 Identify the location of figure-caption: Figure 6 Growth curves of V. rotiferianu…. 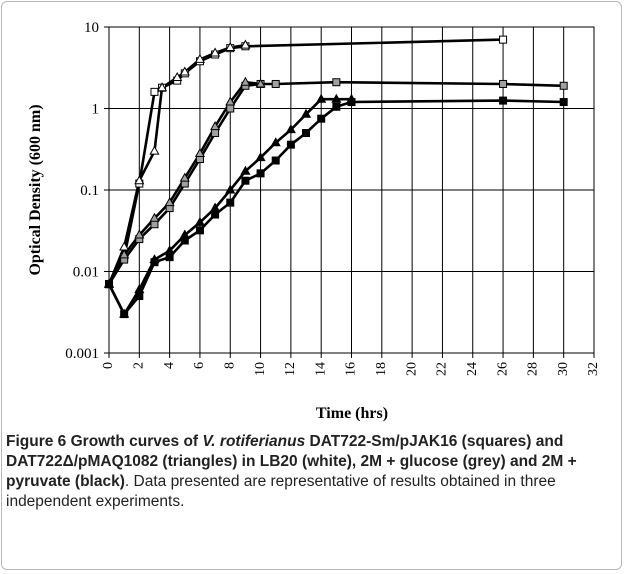
(309, 472).